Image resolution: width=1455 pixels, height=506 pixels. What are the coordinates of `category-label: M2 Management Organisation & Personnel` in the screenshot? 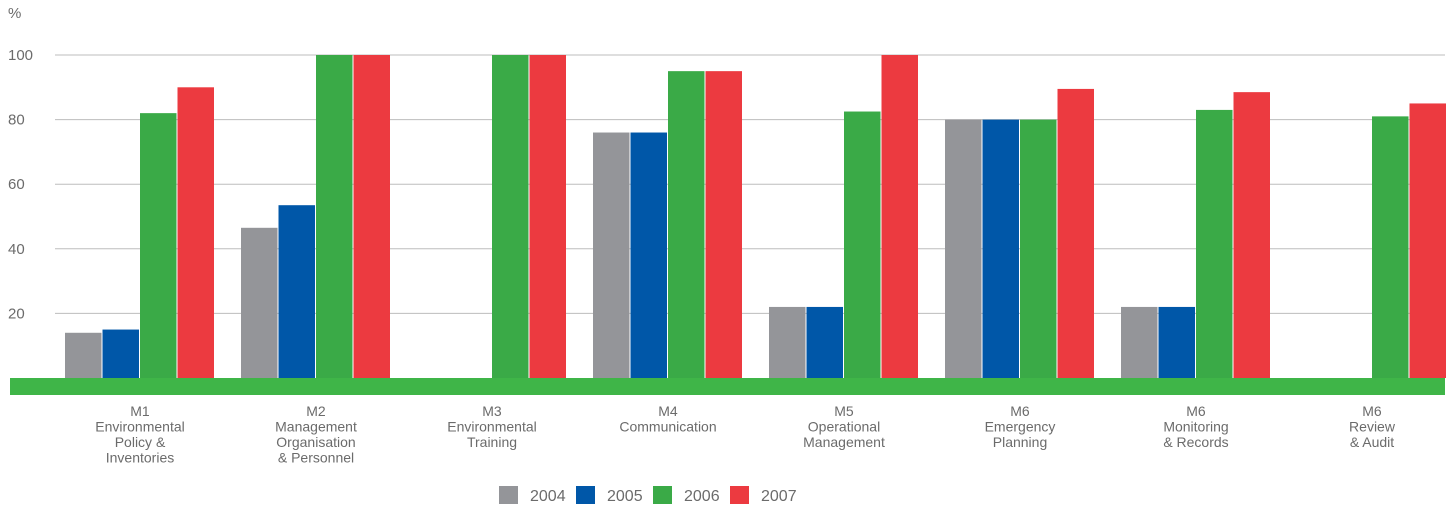 It's located at (316, 434).